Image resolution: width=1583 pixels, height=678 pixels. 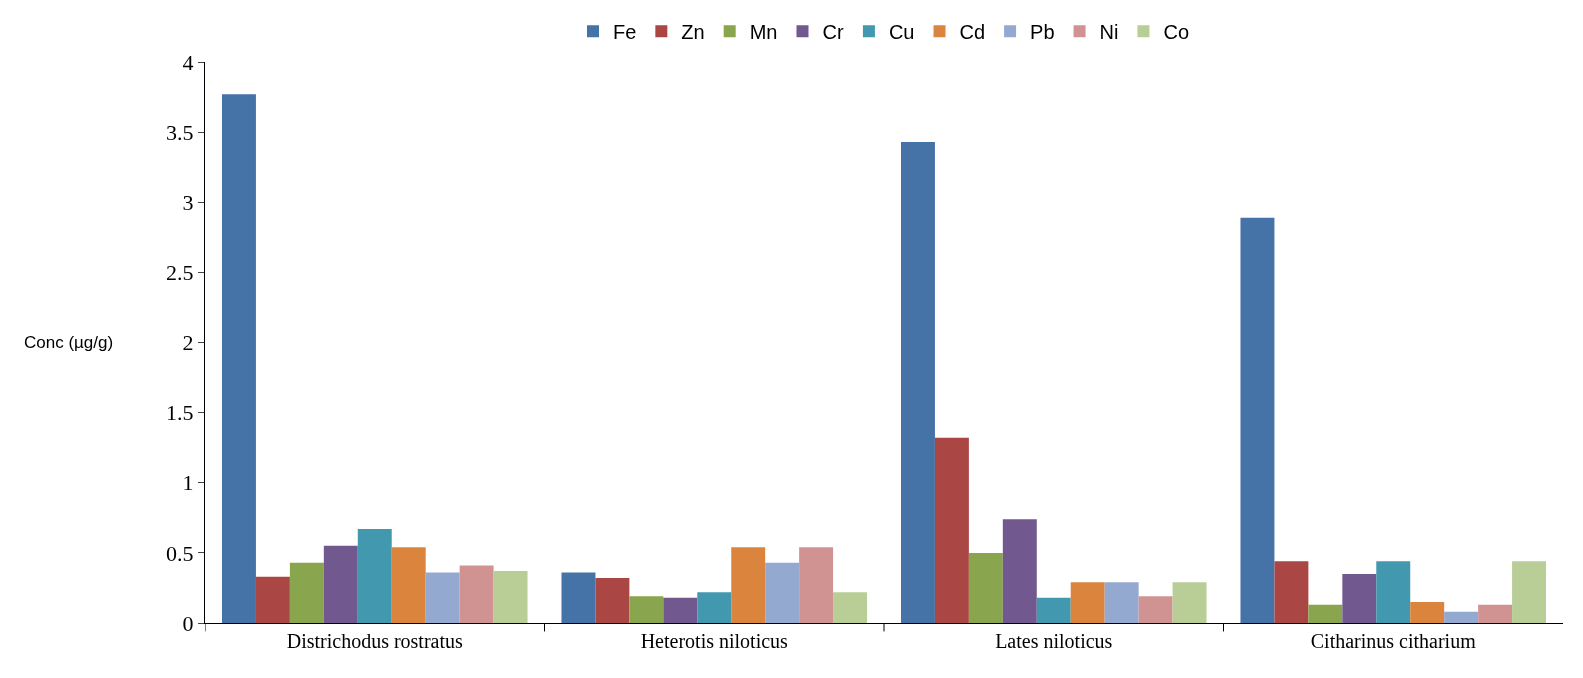 I want to click on y-tick-label: 2, so click(x=188, y=343).